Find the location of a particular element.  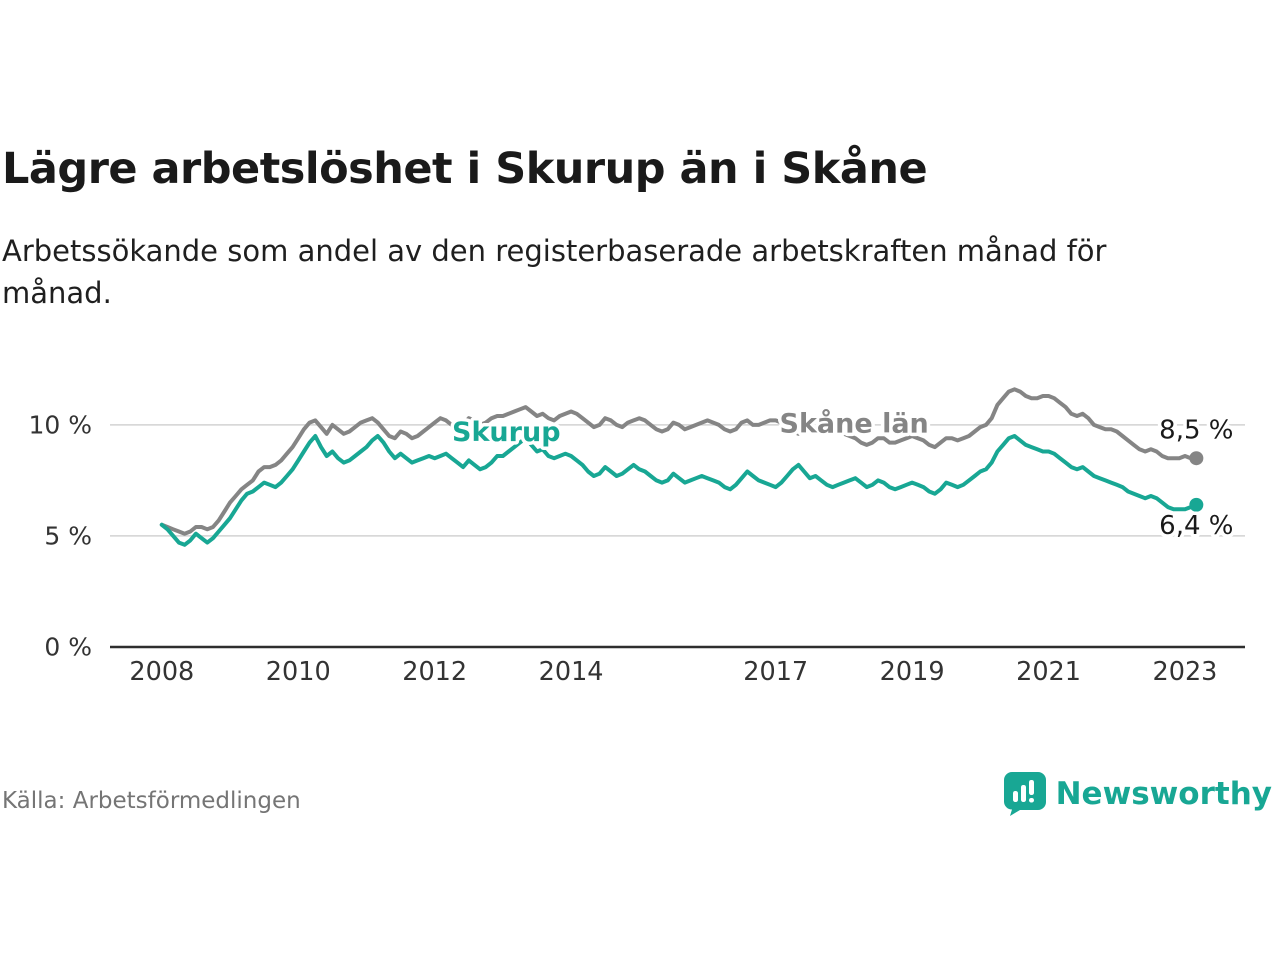

brand-lockup: Newsworthy is located at coordinates (1137, 794).